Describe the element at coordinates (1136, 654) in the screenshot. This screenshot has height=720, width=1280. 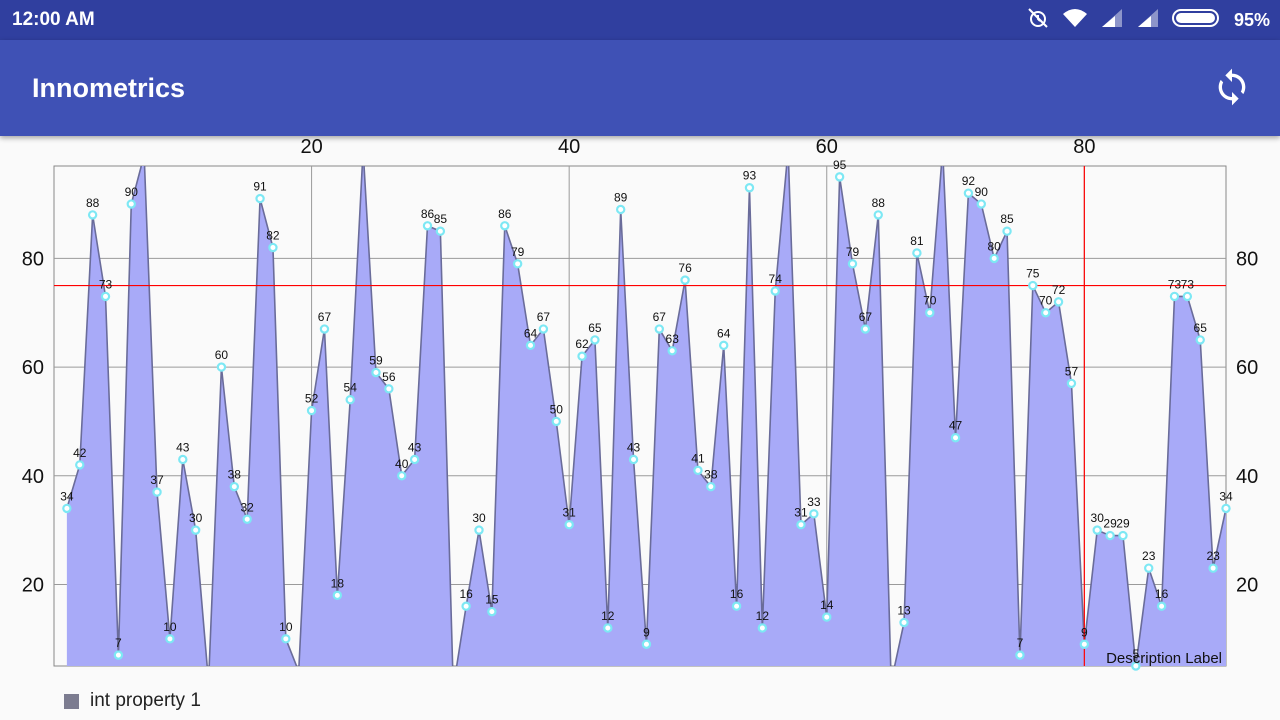
I see `data-label: 5` at that location.